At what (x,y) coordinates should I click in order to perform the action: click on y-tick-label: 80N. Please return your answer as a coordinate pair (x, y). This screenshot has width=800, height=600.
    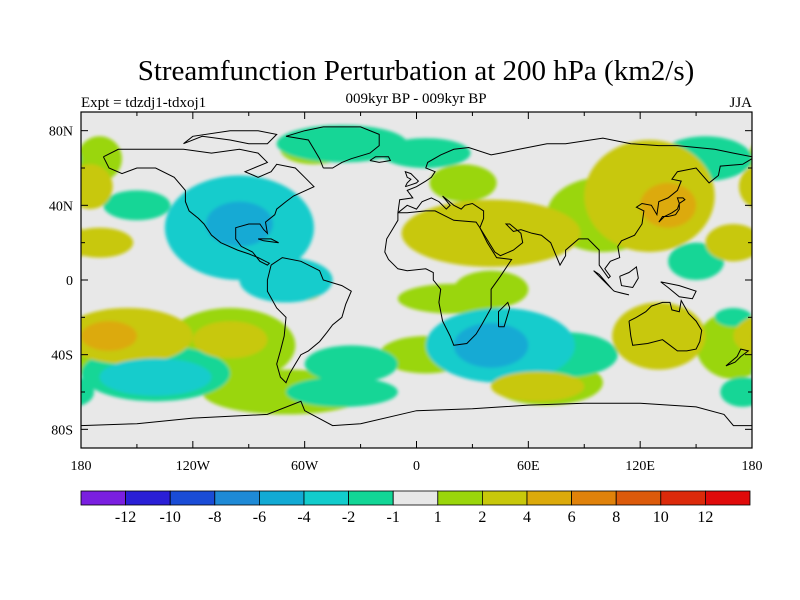
    Looking at the image, I should click on (61, 132).